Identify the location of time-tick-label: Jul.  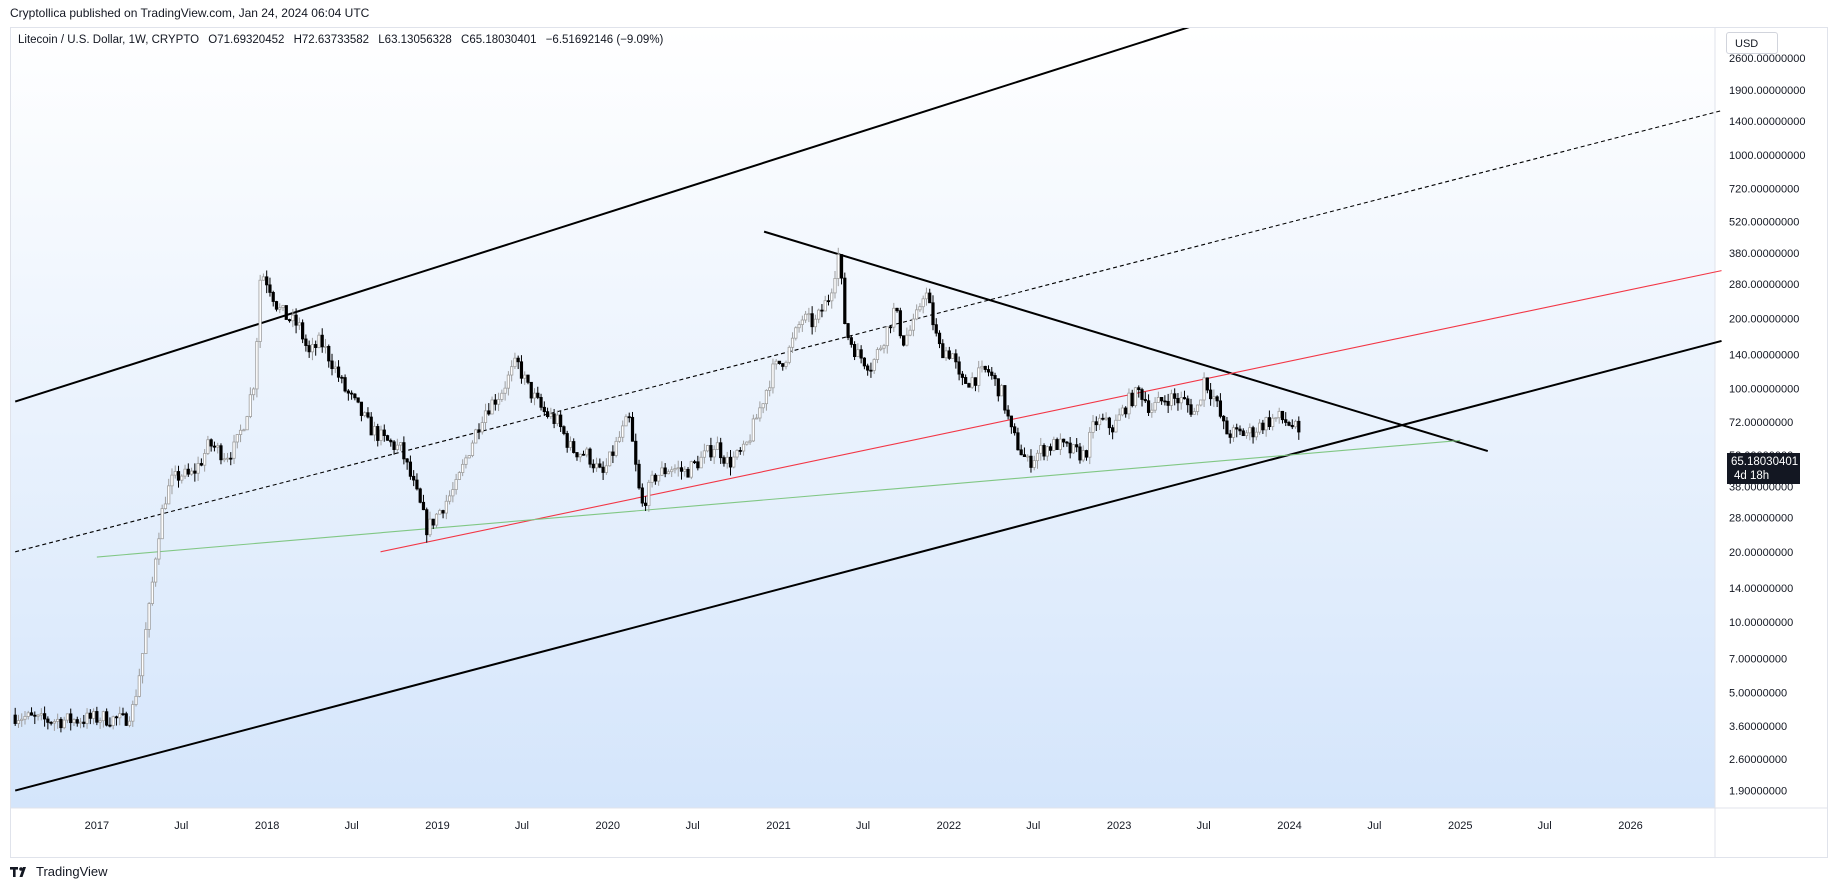
(1204, 826).